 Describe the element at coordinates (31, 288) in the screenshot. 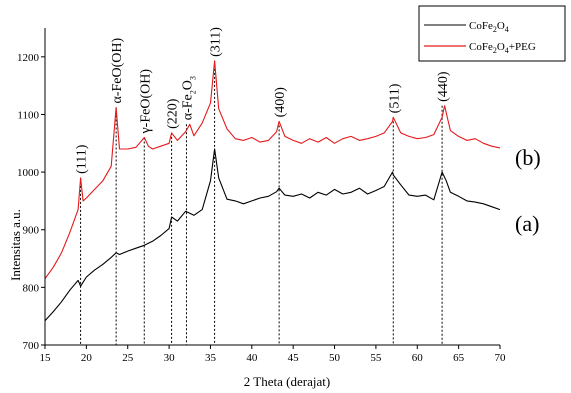

I see `y-tick-label: 800` at that location.